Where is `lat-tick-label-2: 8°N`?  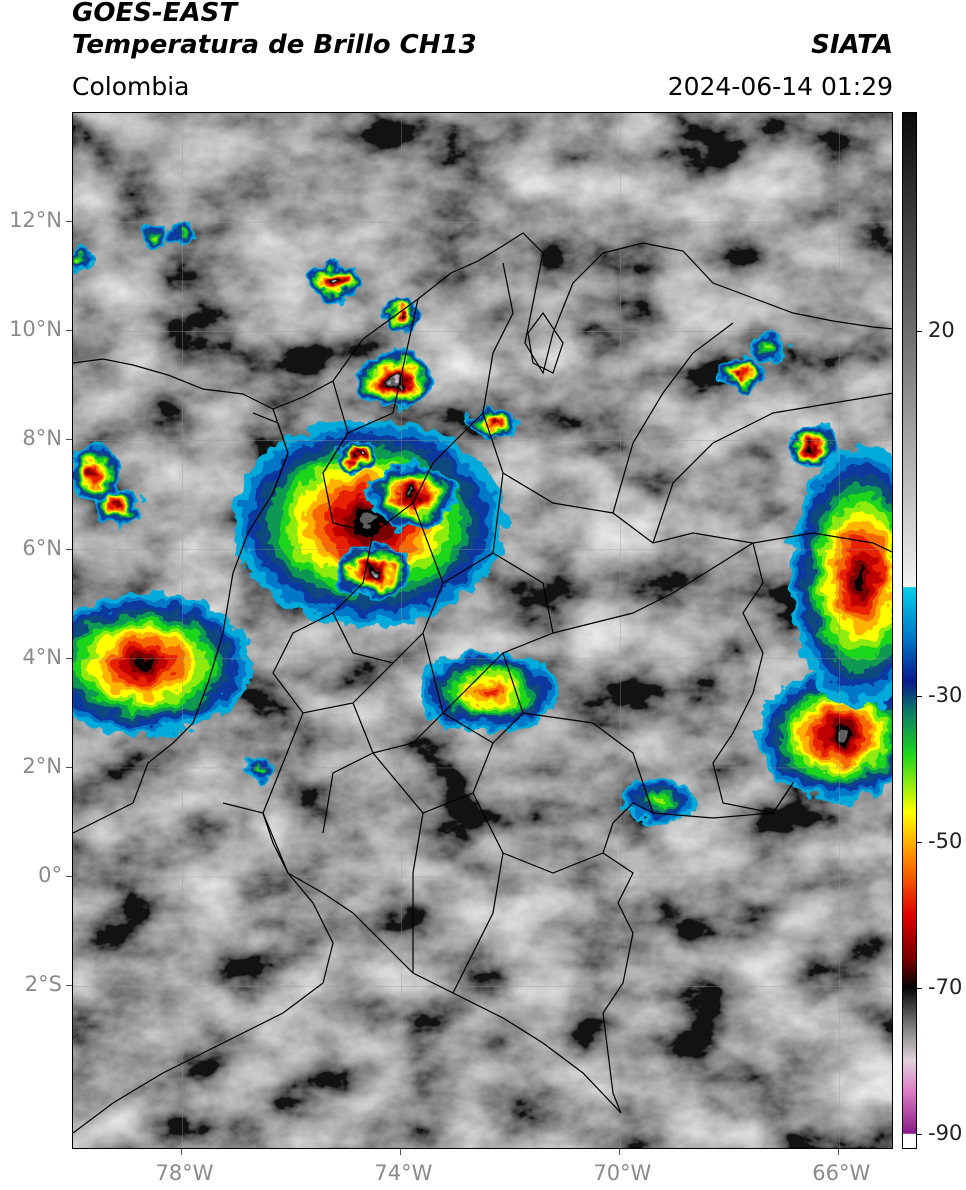
lat-tick-label-2: 8°N is located at coordinates (42, 438).